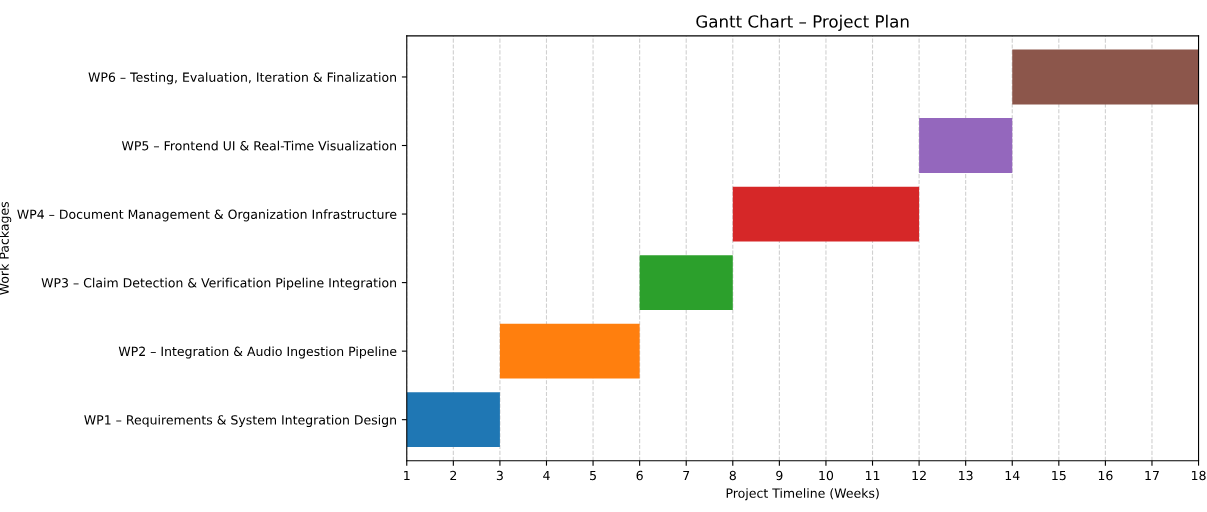  I want to click on x-tick-label: 16, so click(1105, 475).